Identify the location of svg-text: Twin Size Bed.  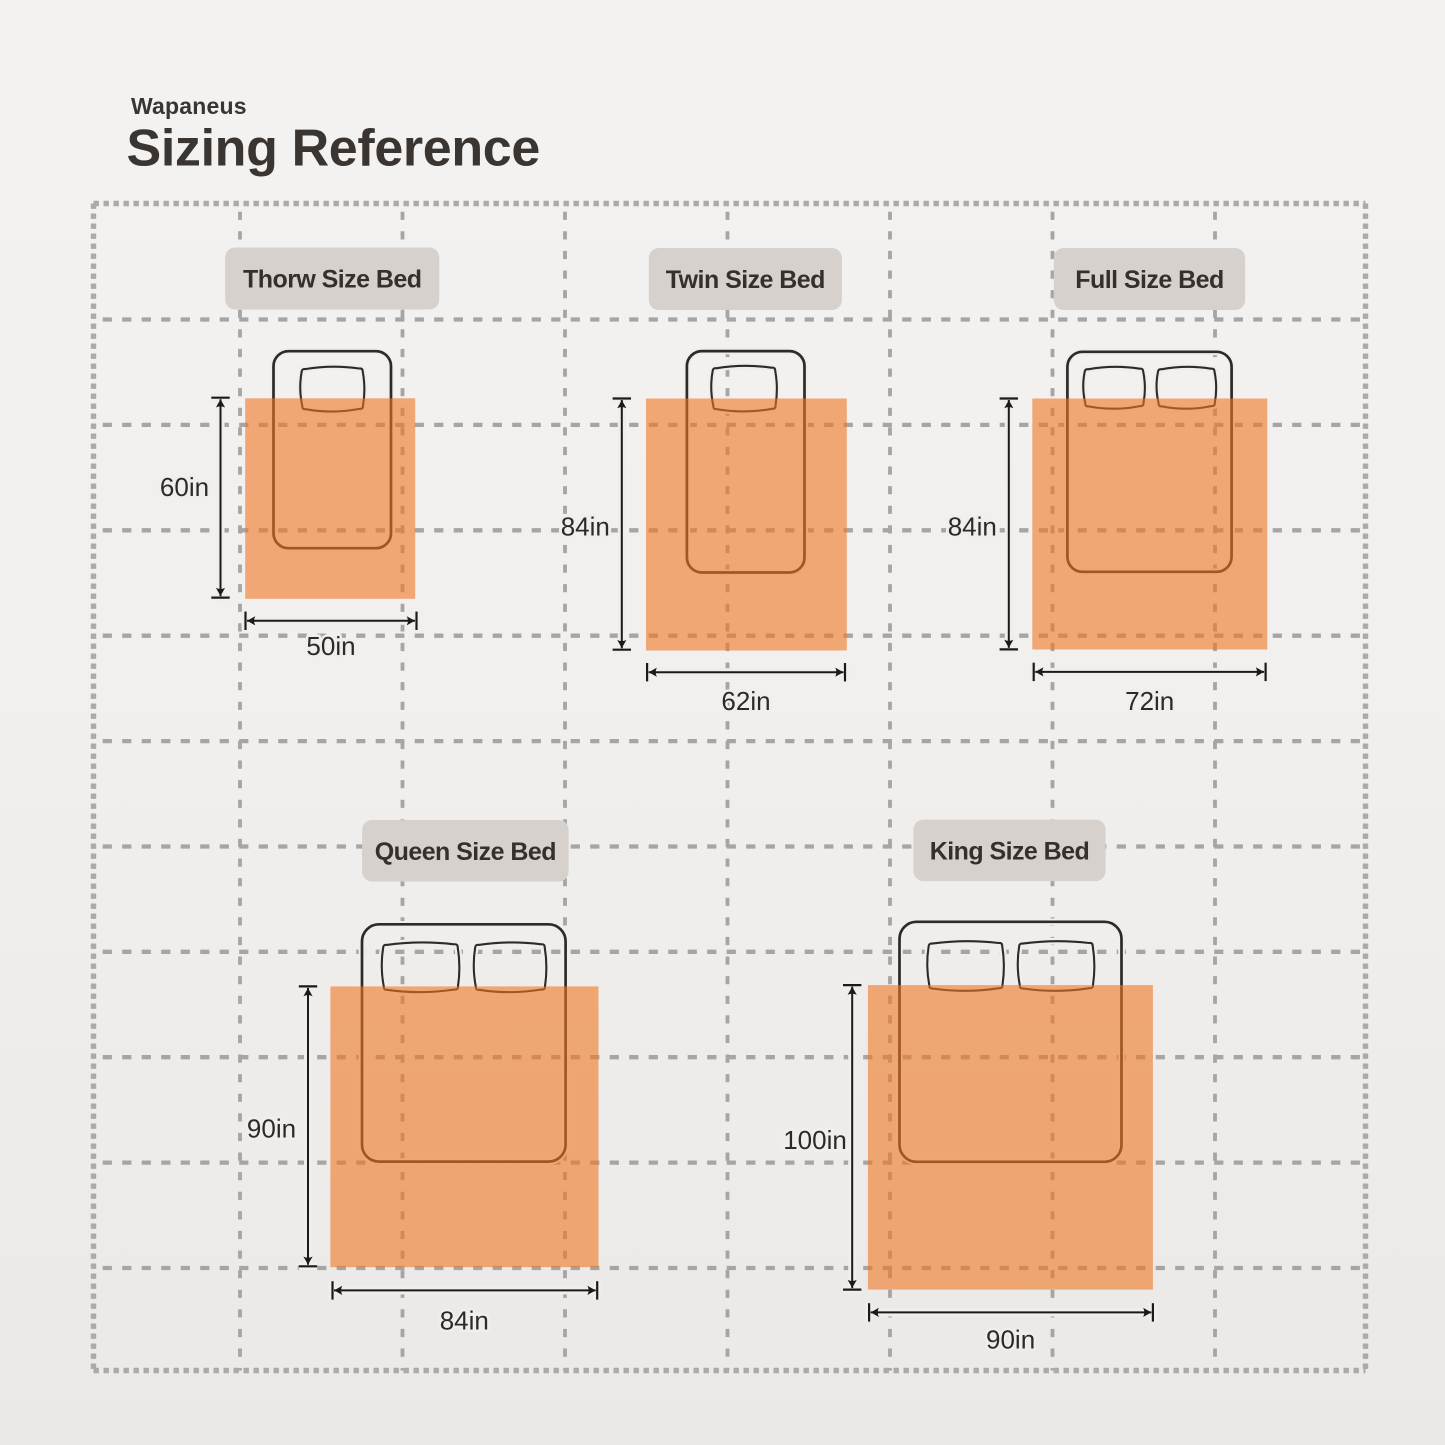
(745, 280).